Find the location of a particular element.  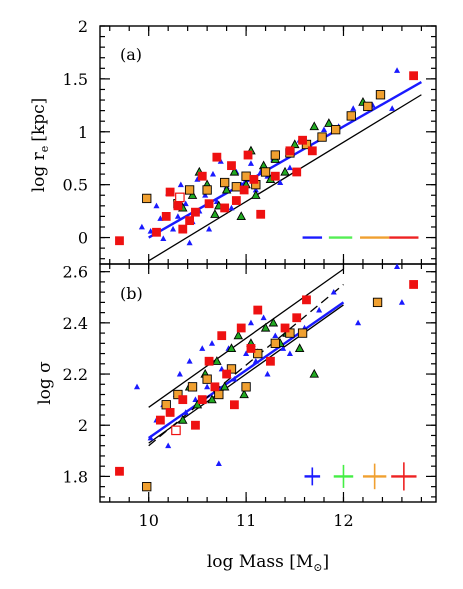

panel-a-ytick-label-0: 0 is located at coordinates (83, 238).